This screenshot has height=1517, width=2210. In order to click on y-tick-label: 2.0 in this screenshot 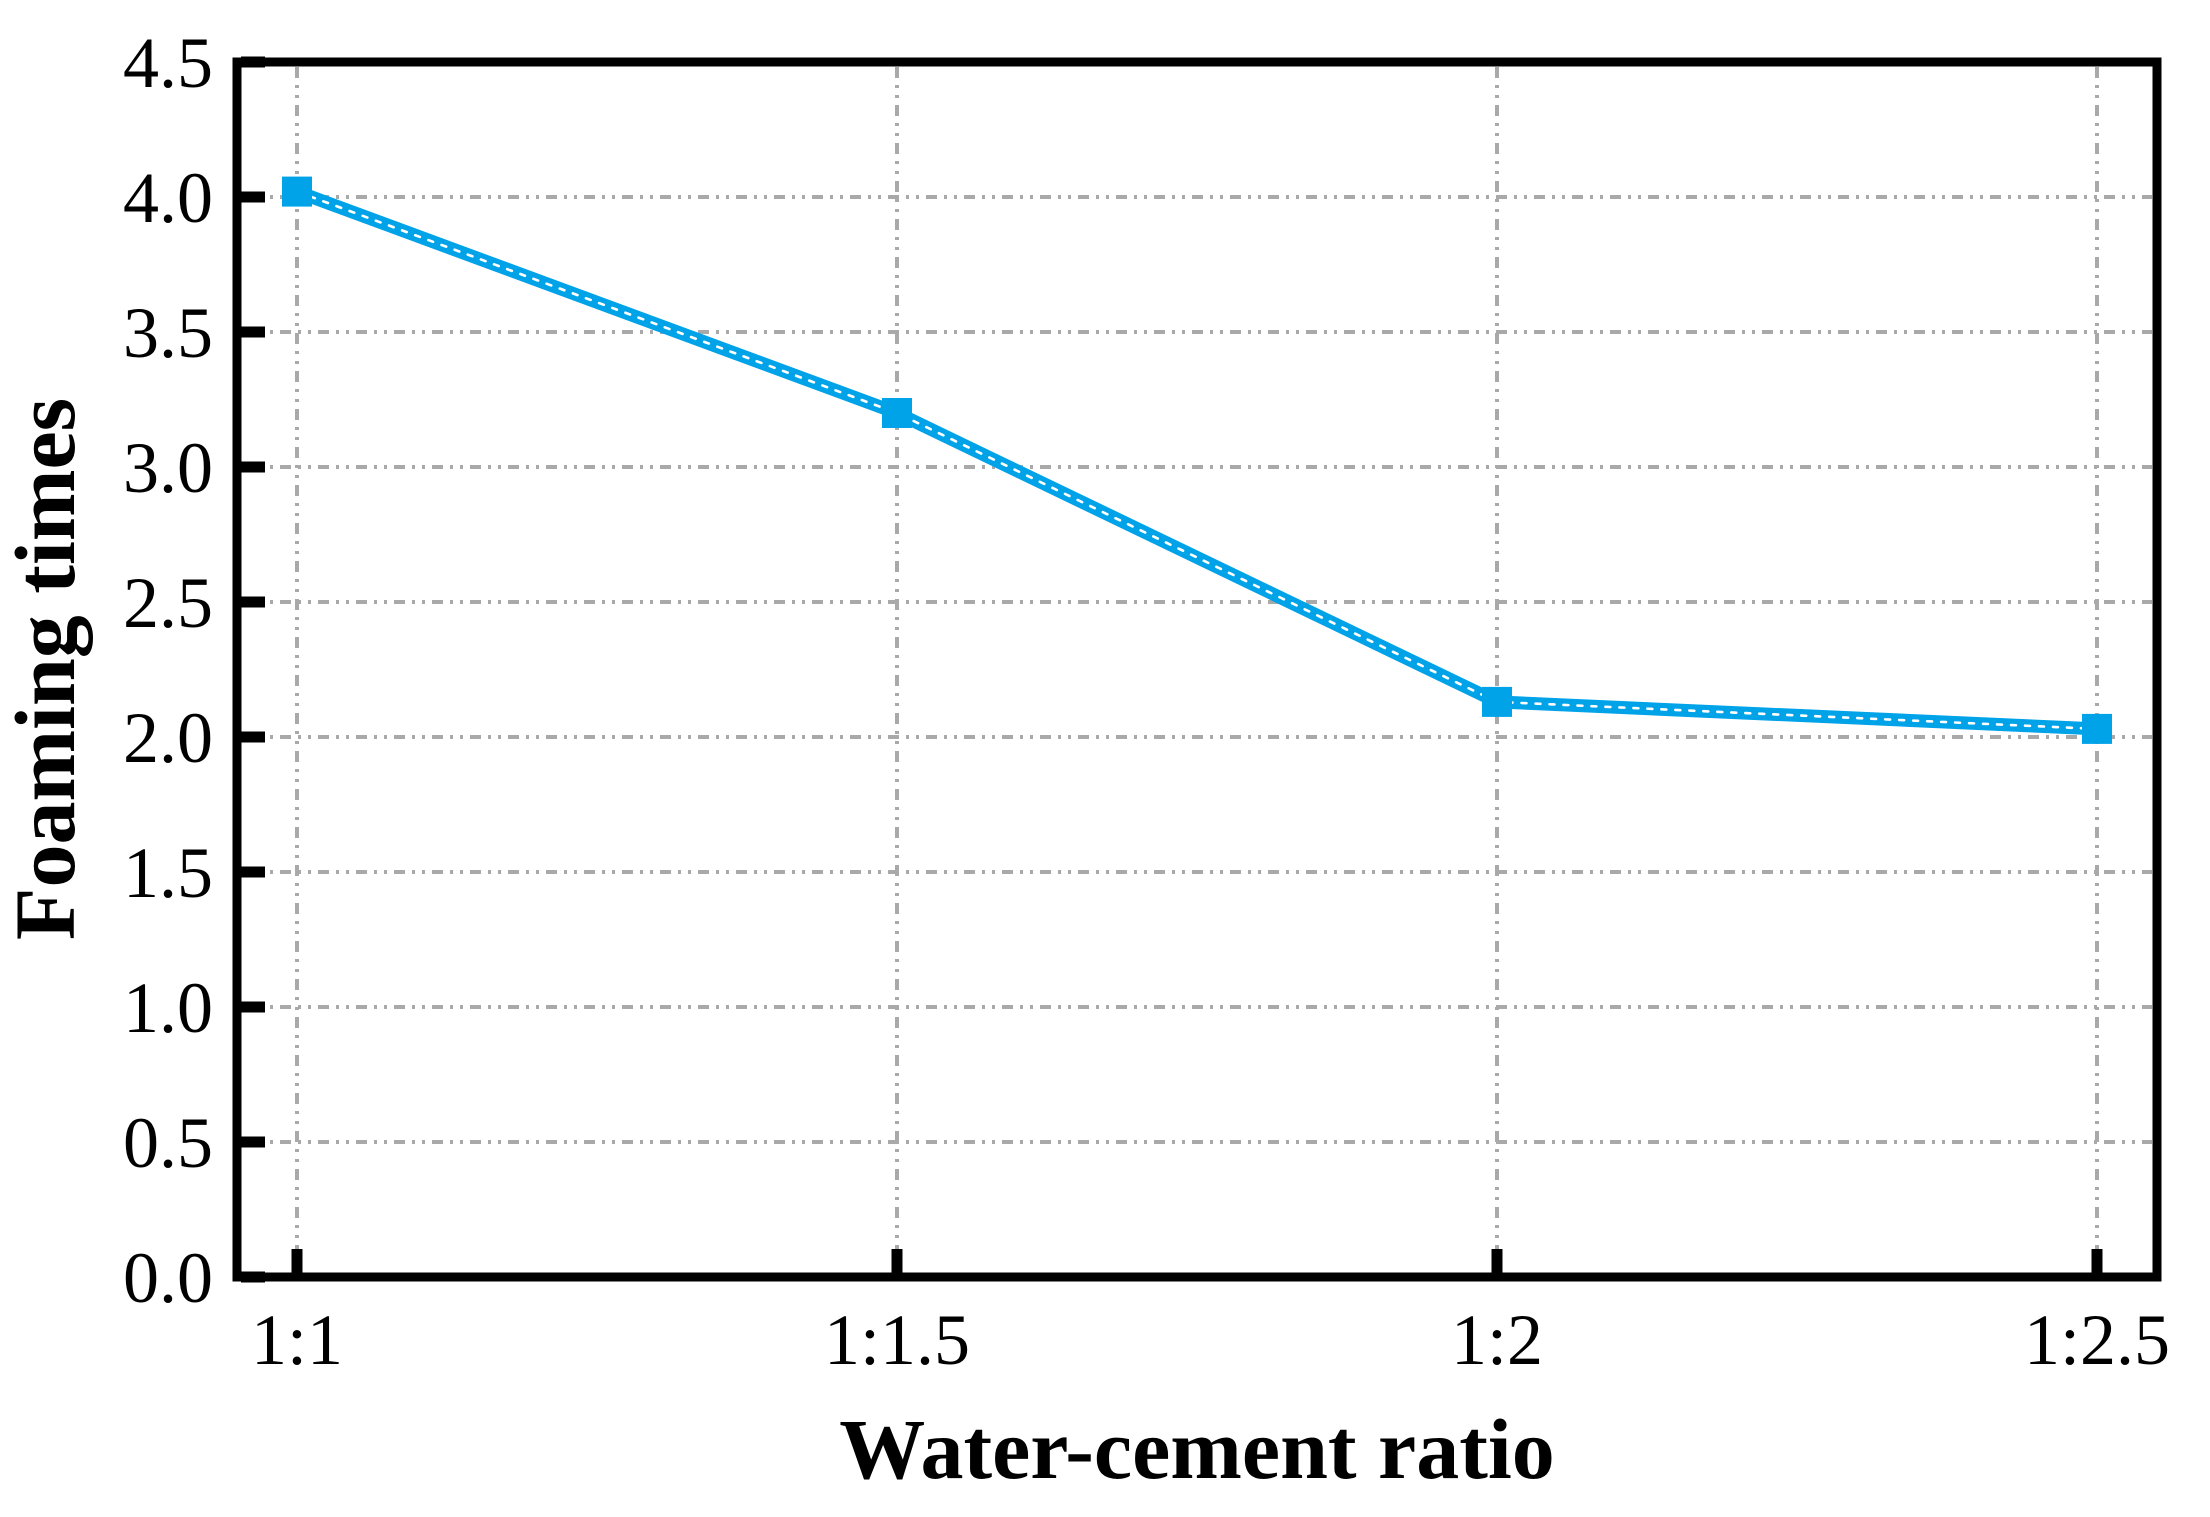, I will do `click(168, 738)`.